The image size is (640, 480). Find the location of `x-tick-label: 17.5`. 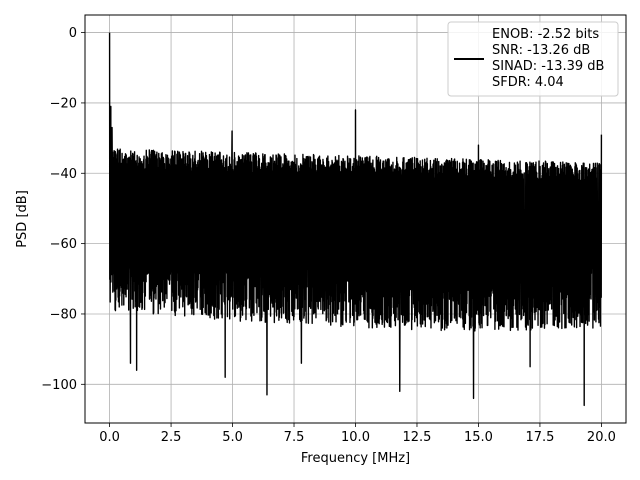

x-tick-label: 17.5 is located at coordinates (539, 437).